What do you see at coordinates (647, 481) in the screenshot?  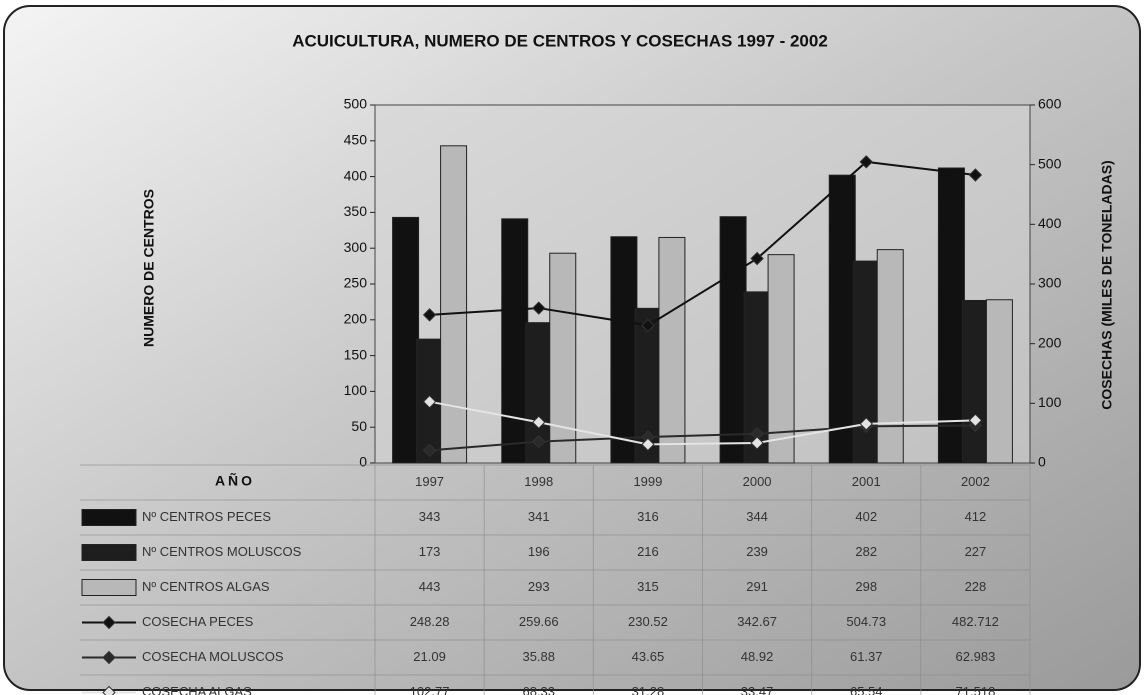 I see `x-tick-label tbl: 1999` at bounding box center [647, 481].